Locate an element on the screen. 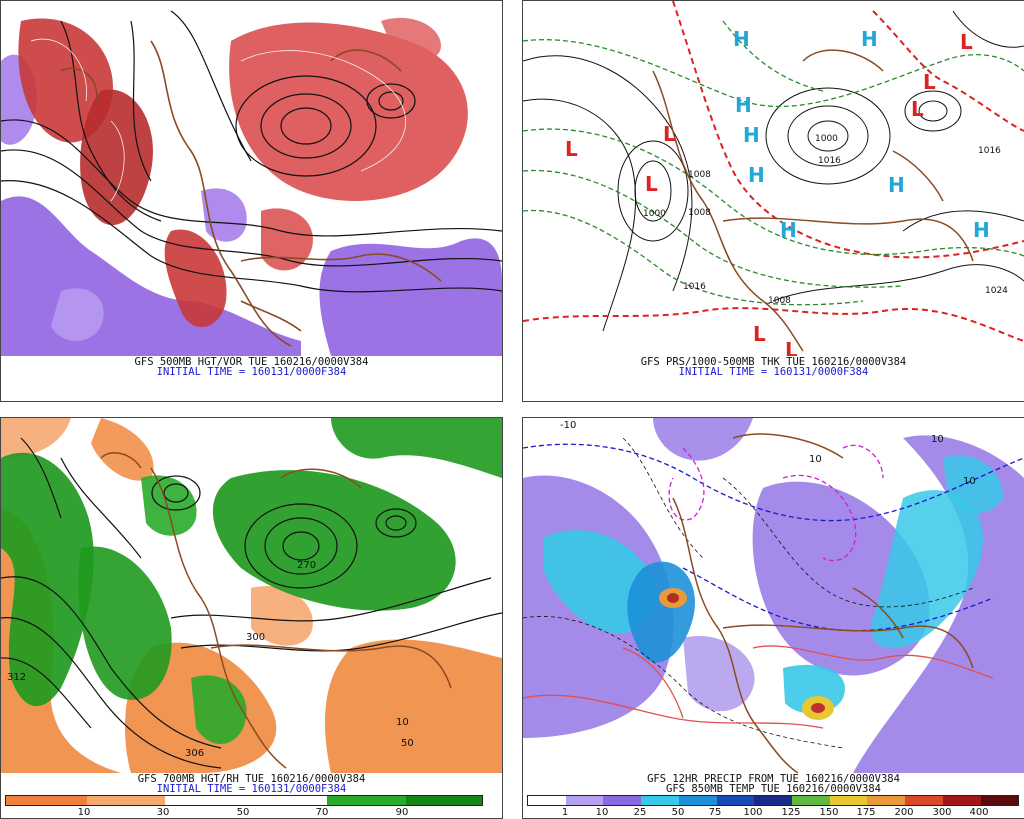  caption-title: GFS 12HR PRECIP FROM TUE 160216/0000V384 is located at coordinates (773, 779).